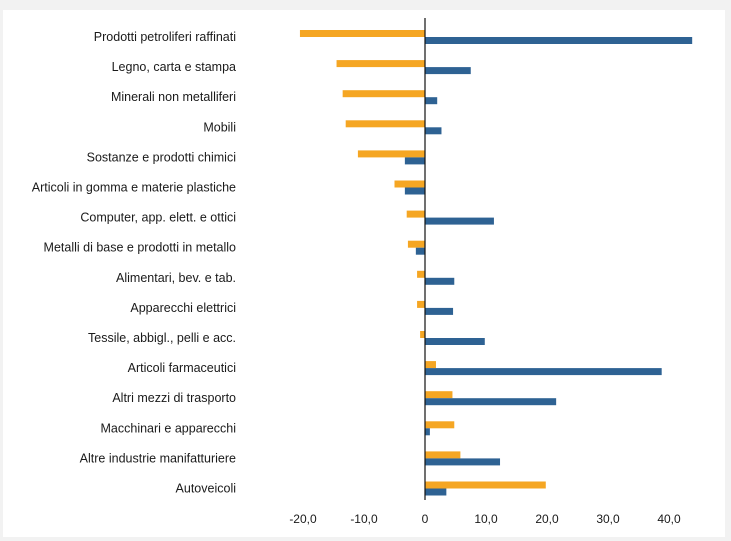  What do you see at coordinates (206, 489) in the screenshot?
I see `category-label: Autoveicoli` at bounding box center [206, 489].